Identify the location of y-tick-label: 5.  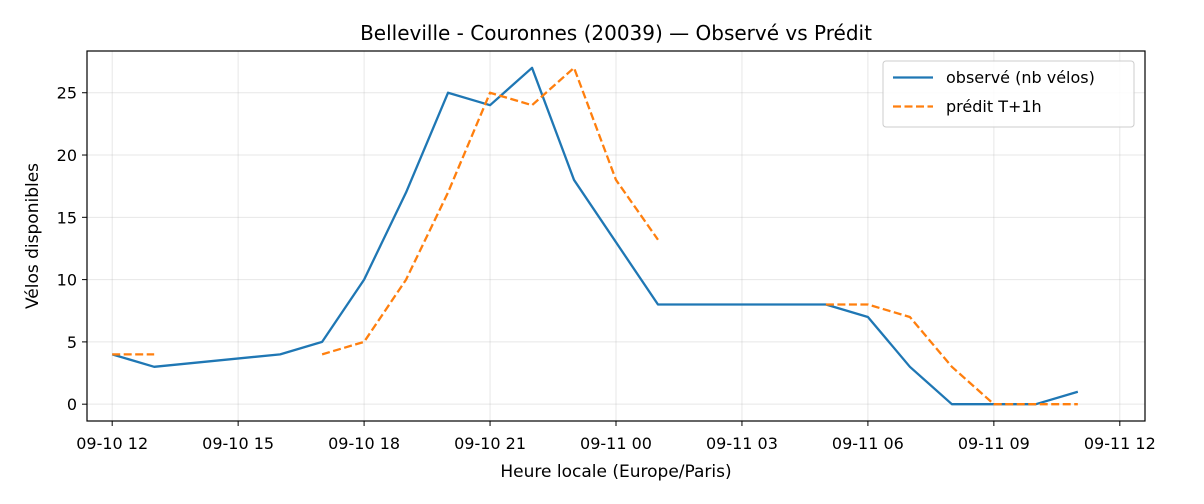
(72, 342).